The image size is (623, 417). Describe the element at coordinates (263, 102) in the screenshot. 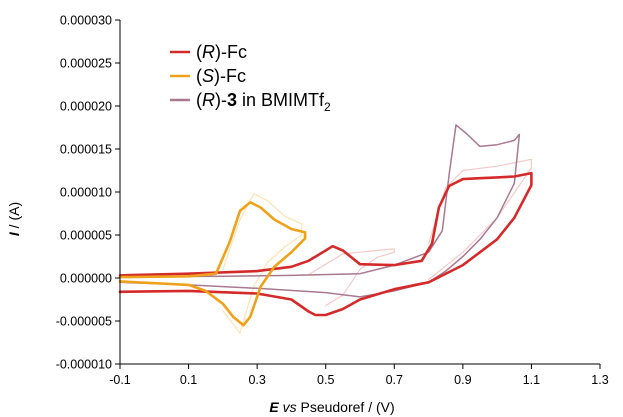

I see `legend-label: (R)-3 in BMIMTf2` at that location.